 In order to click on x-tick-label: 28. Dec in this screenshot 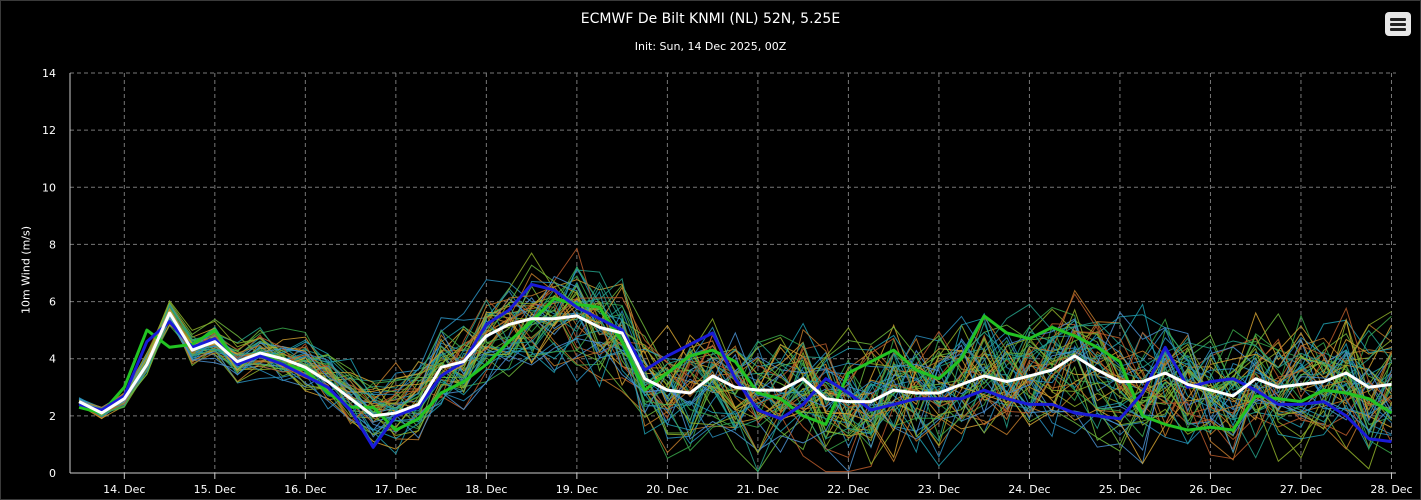, I will do `click(1391, 489)`.